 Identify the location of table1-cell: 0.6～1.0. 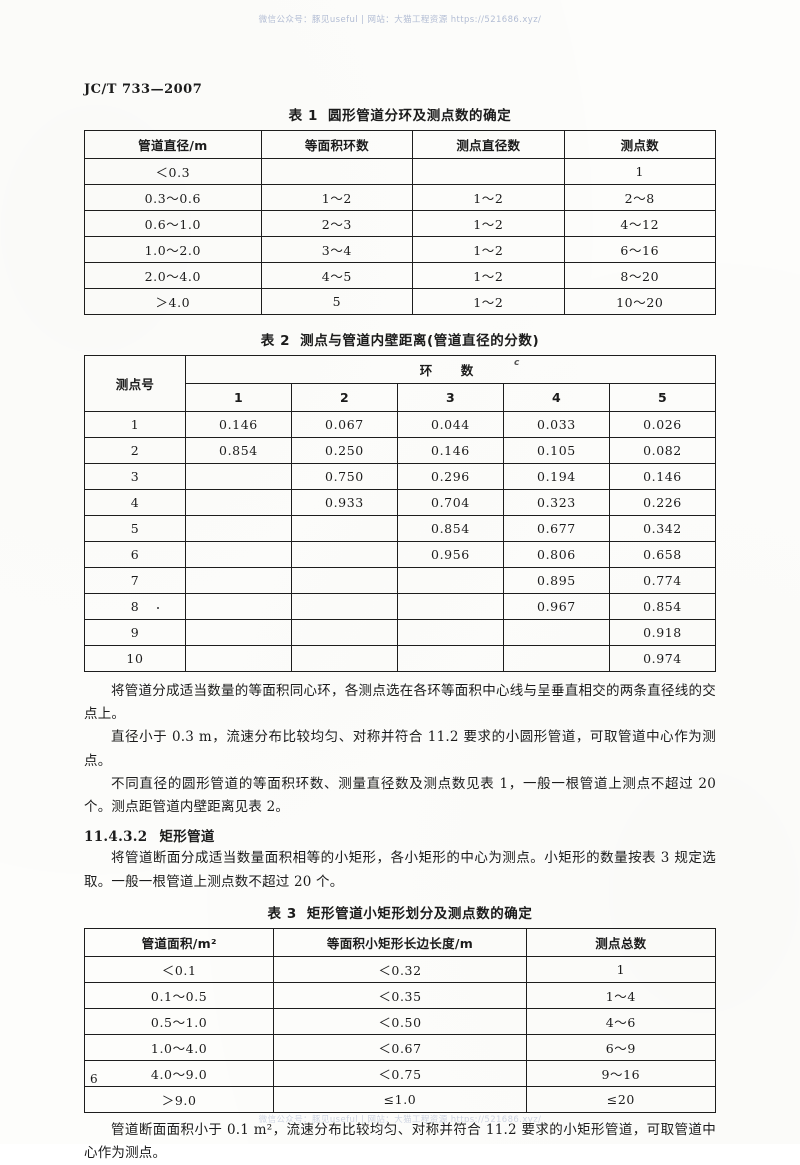
(173, 223).